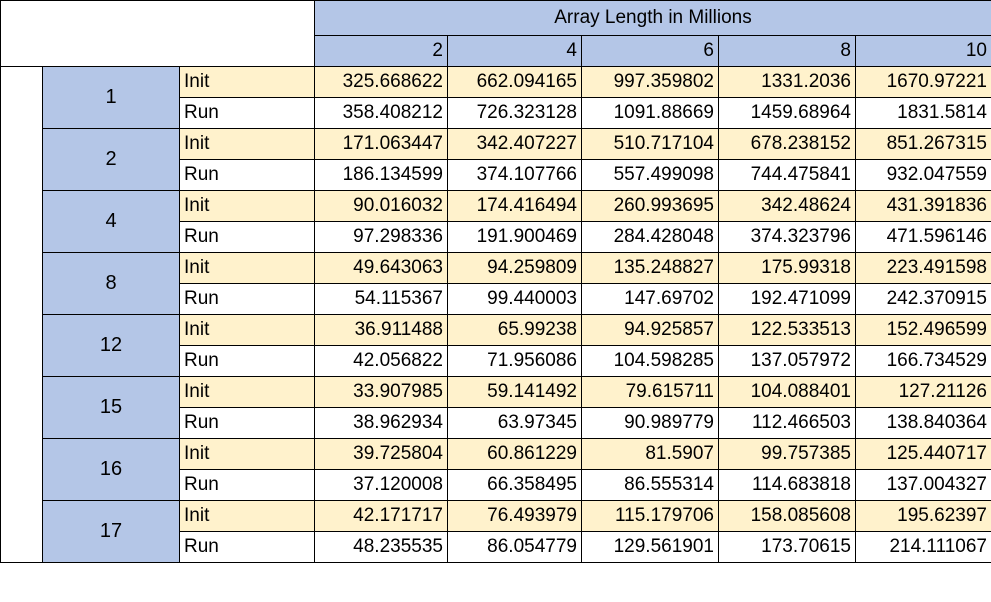 The image size is (991, 602). I want to click on value-cell: 374.107766, so click(514, 175).